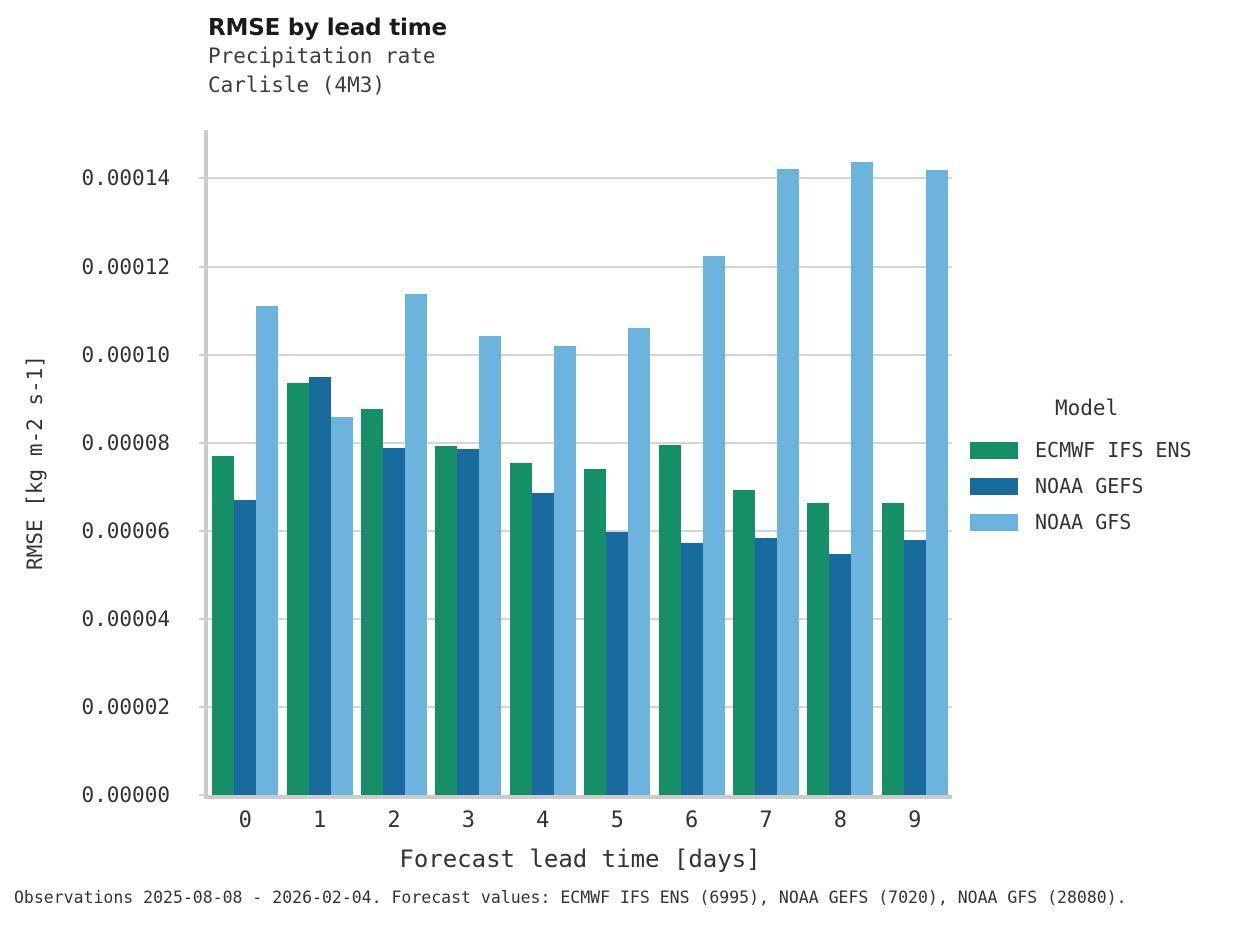  What do you see at coordinates (206, 462) in the screenshot?
I see `y-axis-line` at bounding box center [206, 462].